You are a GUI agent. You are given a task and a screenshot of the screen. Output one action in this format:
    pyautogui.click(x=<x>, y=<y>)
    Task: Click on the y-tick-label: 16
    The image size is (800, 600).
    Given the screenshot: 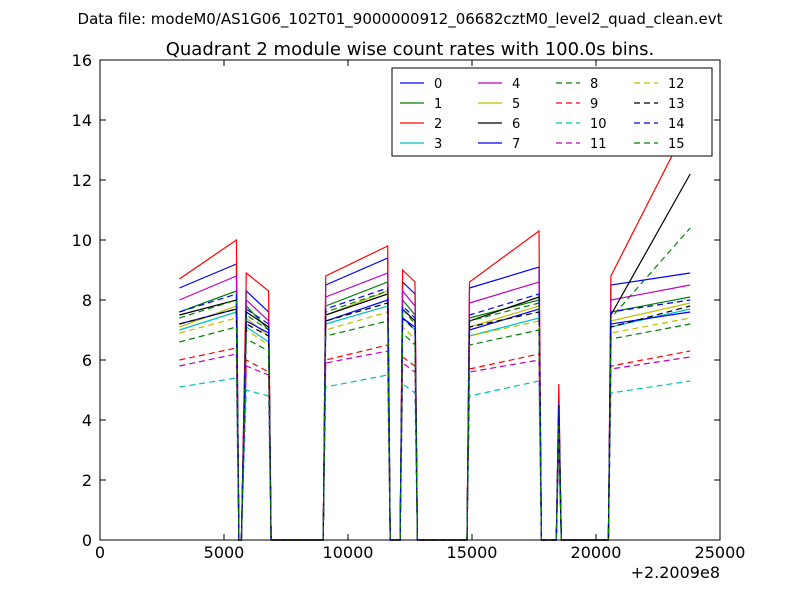 What is the action you would take?
    pyautogui.click(x=82, y=60)
    